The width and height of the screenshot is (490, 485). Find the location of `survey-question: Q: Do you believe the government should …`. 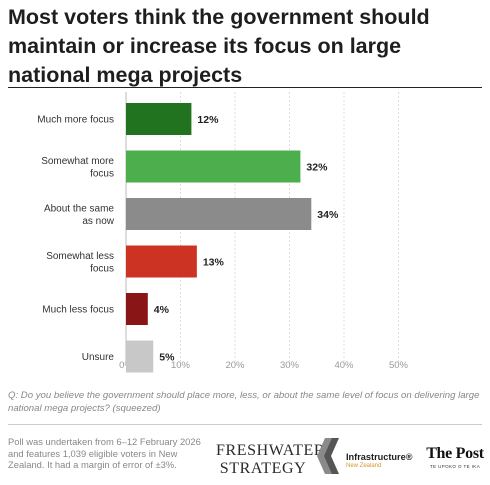

survey-question: Q: Do you believe the government should … is located at coordinates (244, 402).